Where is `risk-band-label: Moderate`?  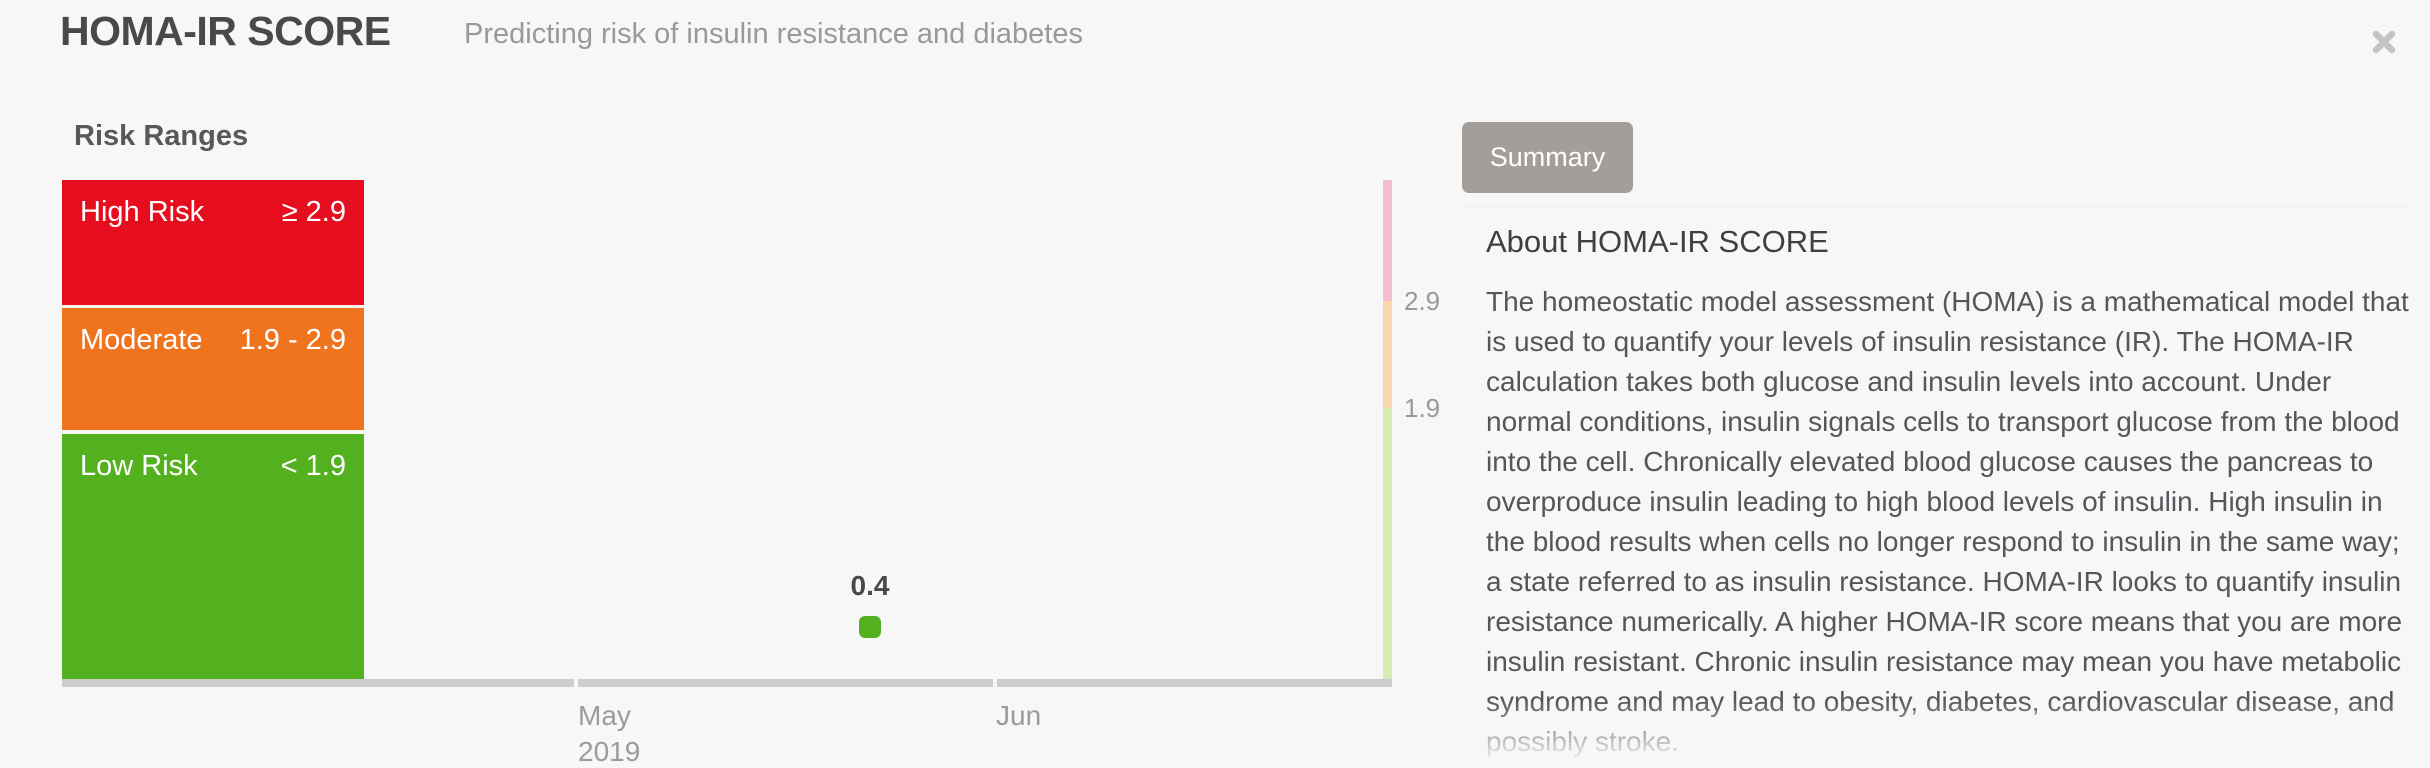 risk-band-label: Moderate is located at coordinates (141, 340).